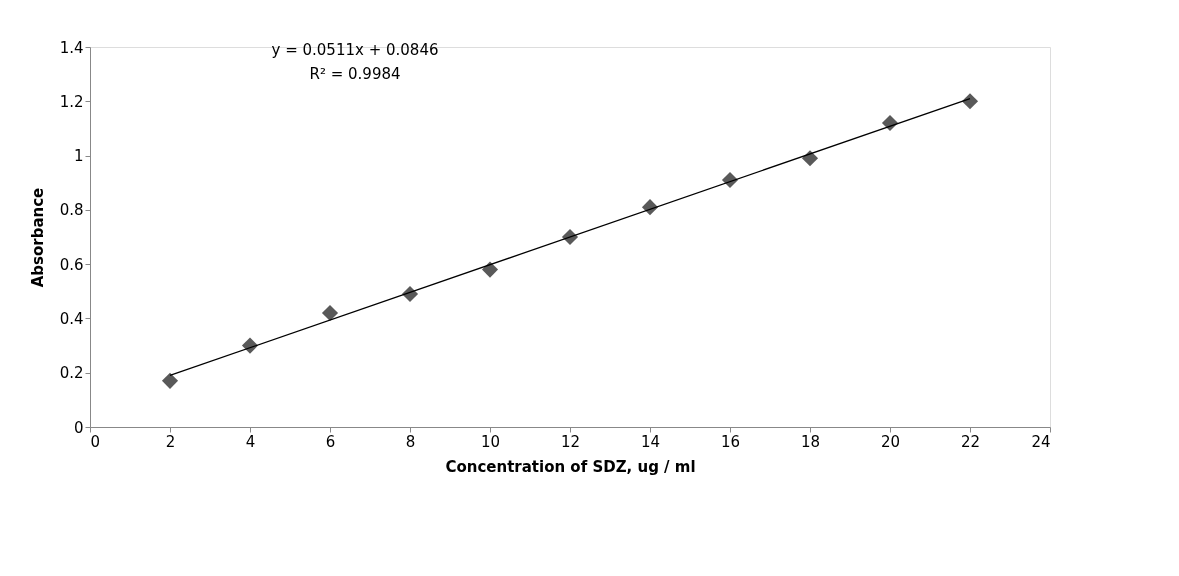 The height and width of the screenshot is (576, 1179). Describe the element at coordinates (37, 237) in the screenshot. I see `y-axis-title: Absorbance` at that location.